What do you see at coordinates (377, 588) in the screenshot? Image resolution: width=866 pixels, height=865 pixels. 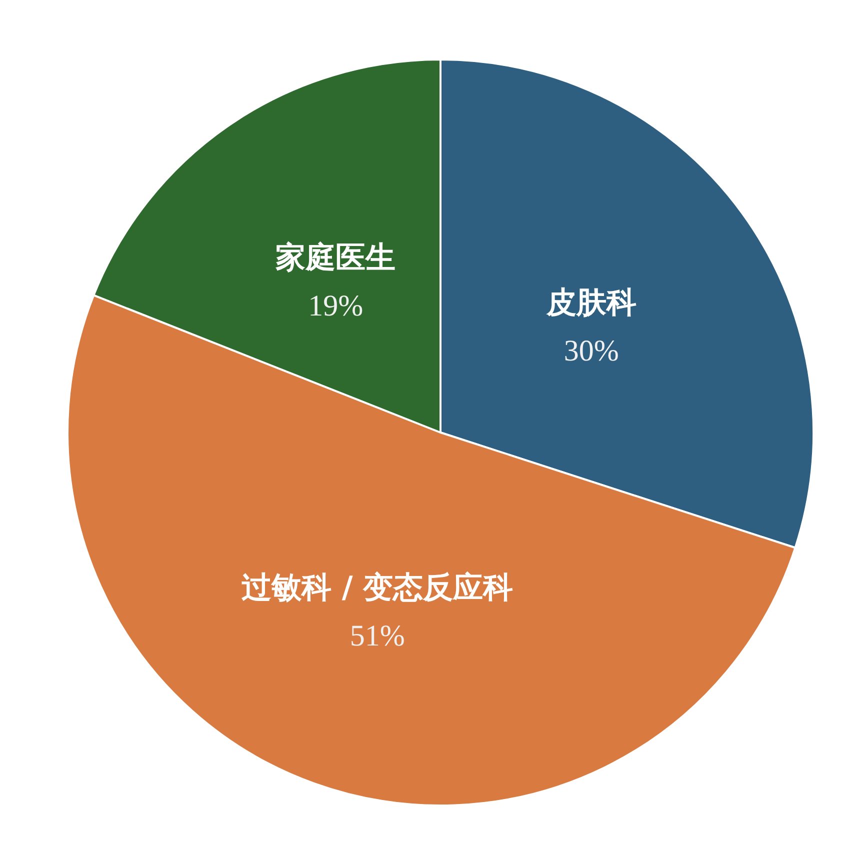 I see `slice-label: 过敏科 / 变态反应科` at bounding box center [377, 588].